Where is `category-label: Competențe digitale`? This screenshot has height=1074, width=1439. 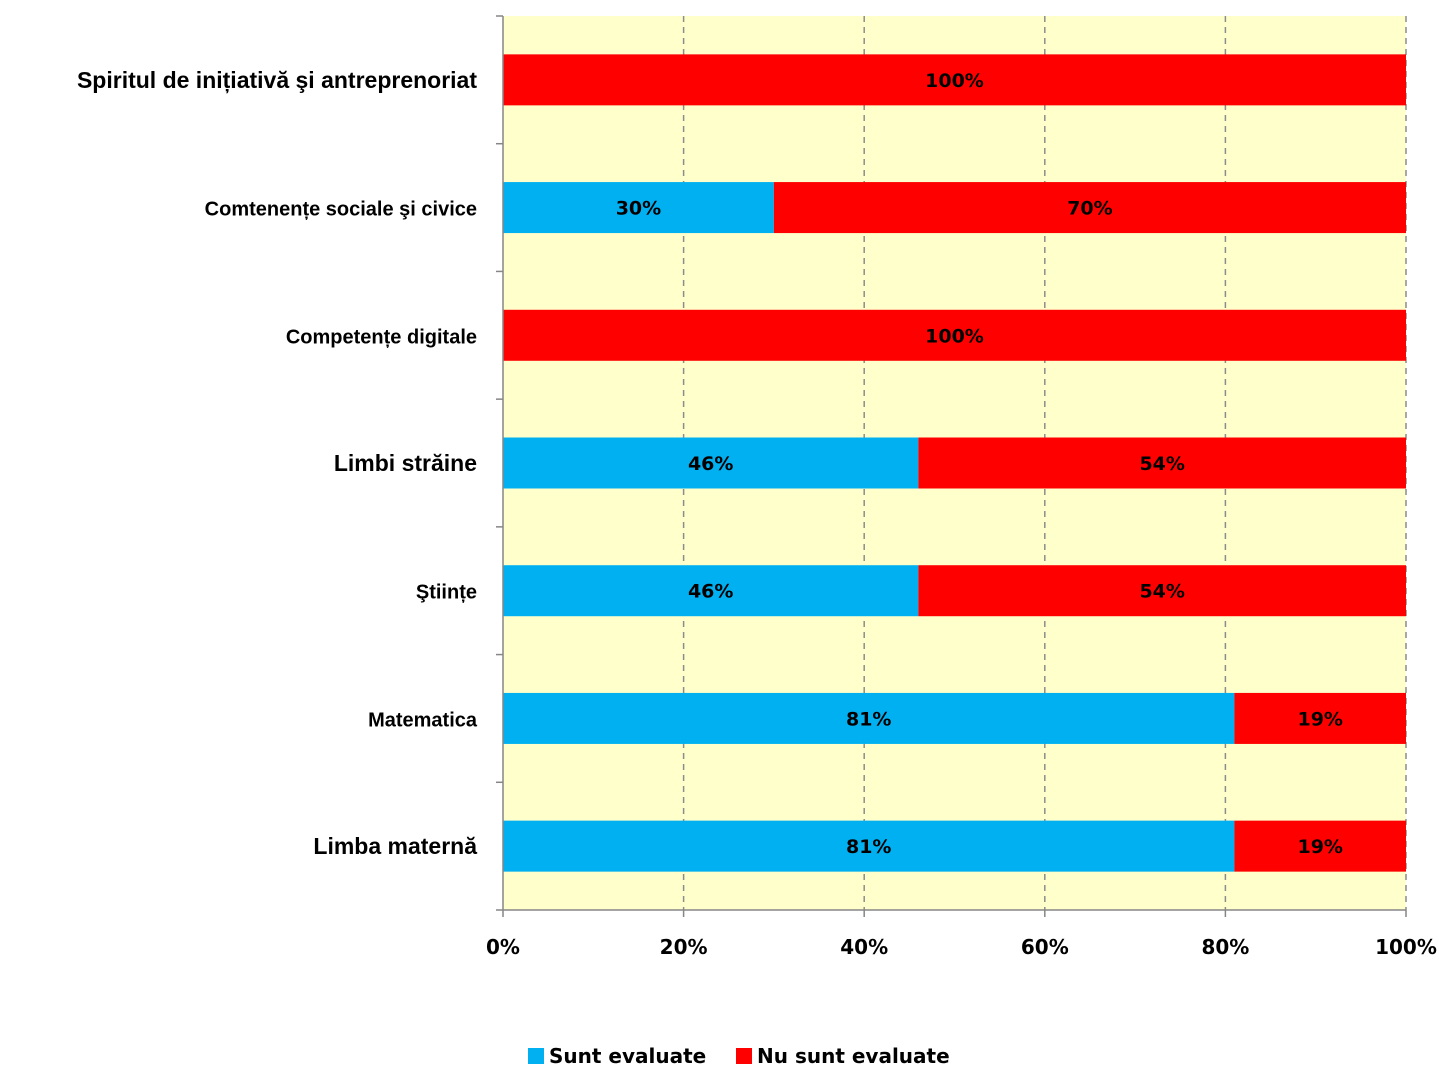 category-label: Competențe digitale is located at coordinates (381, 337).